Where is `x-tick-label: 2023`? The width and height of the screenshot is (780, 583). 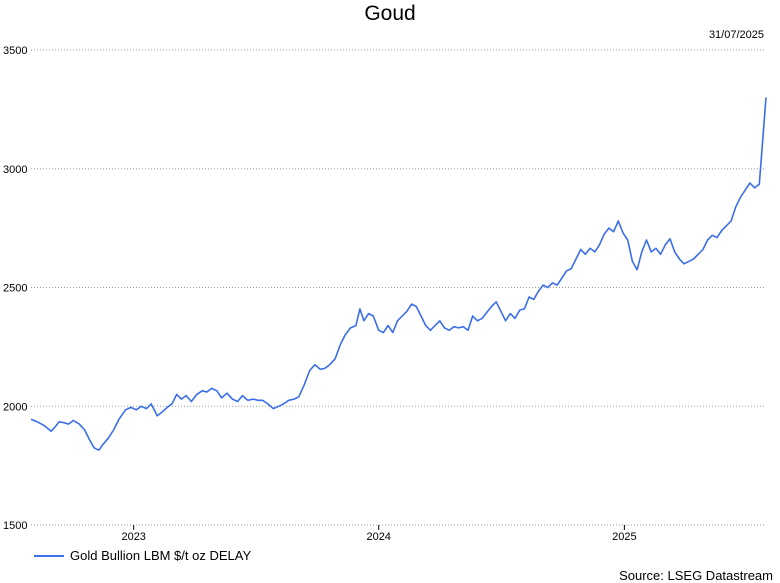
x-tick-label: 2023 is located at coordinates (133, 537).